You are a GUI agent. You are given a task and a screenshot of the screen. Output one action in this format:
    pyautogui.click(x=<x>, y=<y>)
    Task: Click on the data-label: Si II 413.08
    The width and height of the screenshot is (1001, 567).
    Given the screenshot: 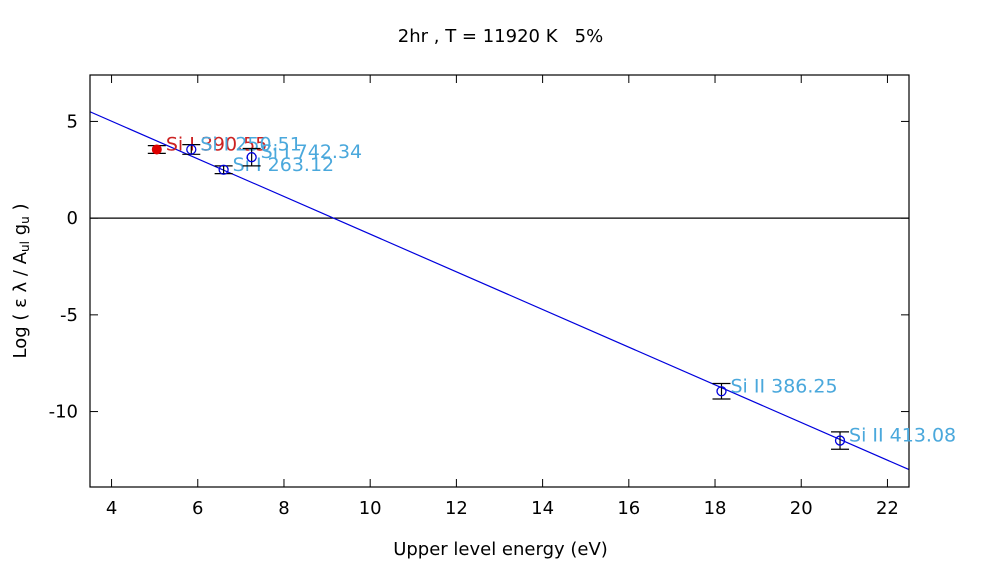 What is the action you would take?
    pyautogui.click(x=902, y=436)
    